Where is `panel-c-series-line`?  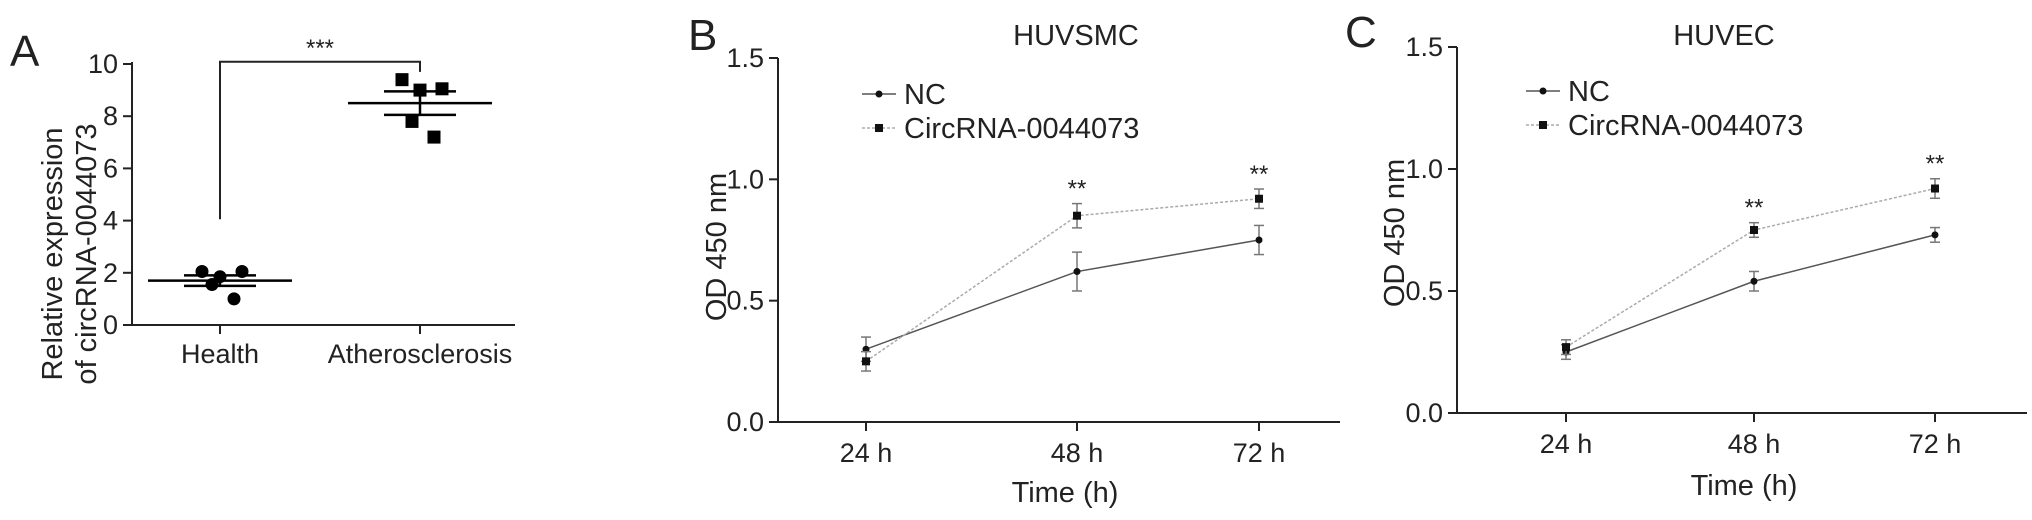 panel-c-series-line is located at coordinates (1750, 293).